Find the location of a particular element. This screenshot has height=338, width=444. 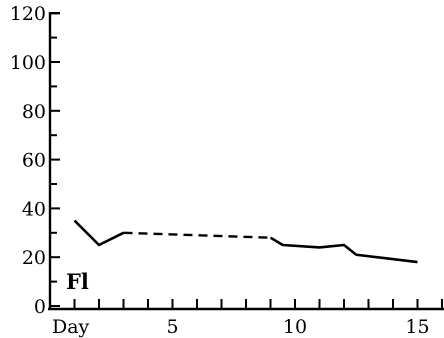

y-tick-label: 20 is located at coordinates (34, 258).